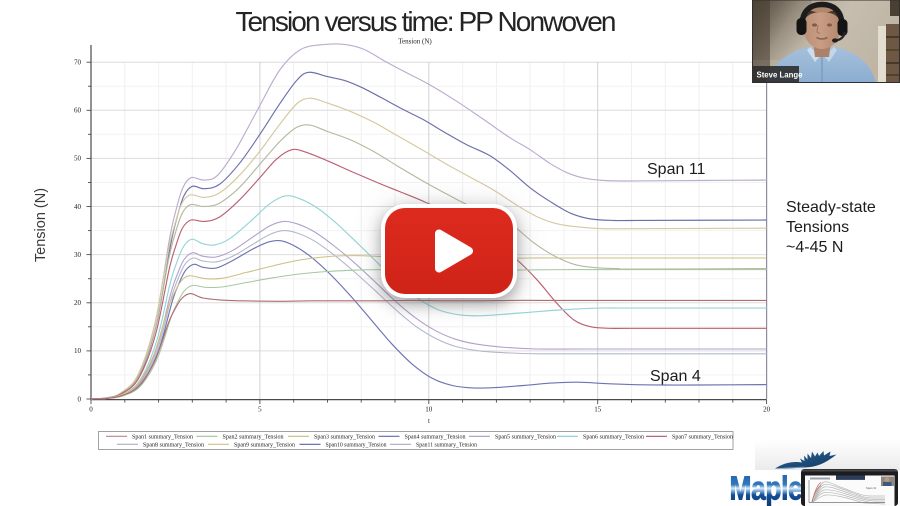  Describe the element at coordinates (614, 437) in the screenshot. I see `svg-text: Span6 summary_Tension` at that location.